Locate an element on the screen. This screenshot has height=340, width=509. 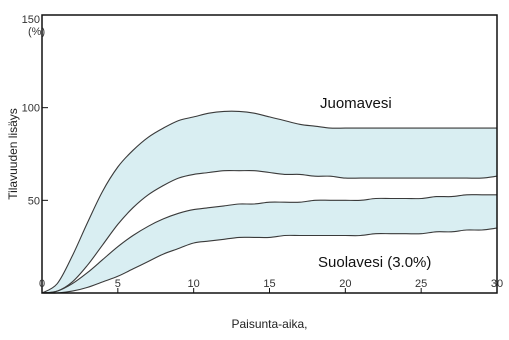
x-tick-label: 30 is located at coordinates (497, 284).